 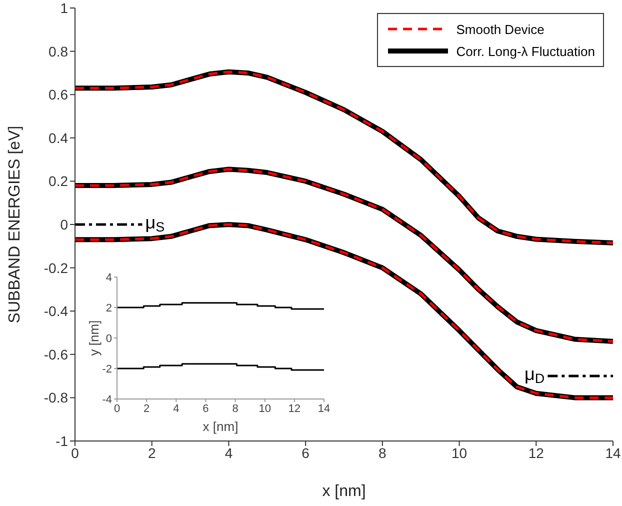 I want to click on y-tick-label: -0.6, so click(x=56, y=354).